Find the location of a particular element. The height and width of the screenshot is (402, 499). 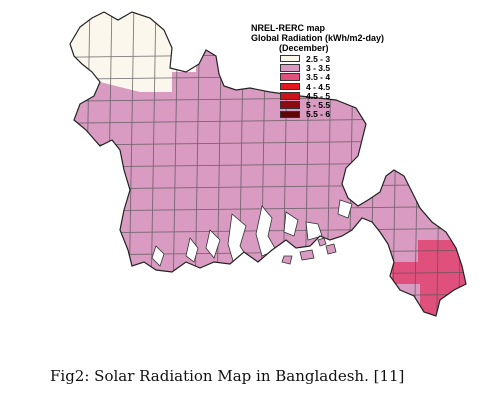

legend-item: 5.5 - 6 is located at coordinates (375, 114).